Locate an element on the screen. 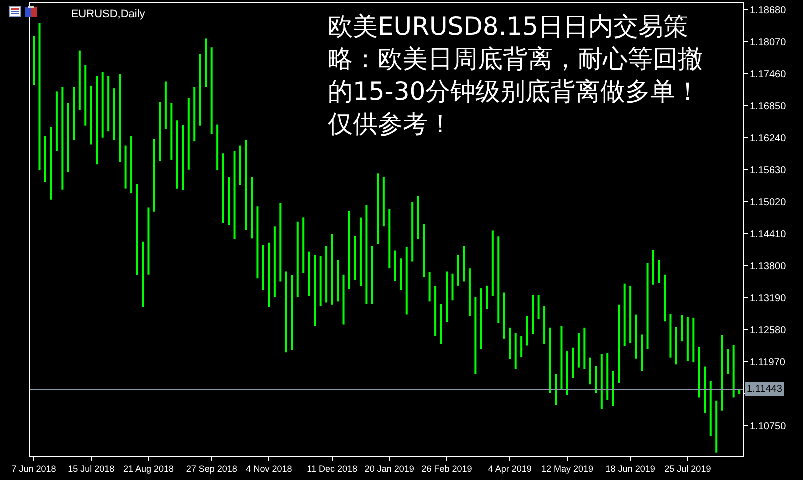 This screenshot has height=480, width=803. y-tick-label: 1.10750 is located at coordinates (768, 427).